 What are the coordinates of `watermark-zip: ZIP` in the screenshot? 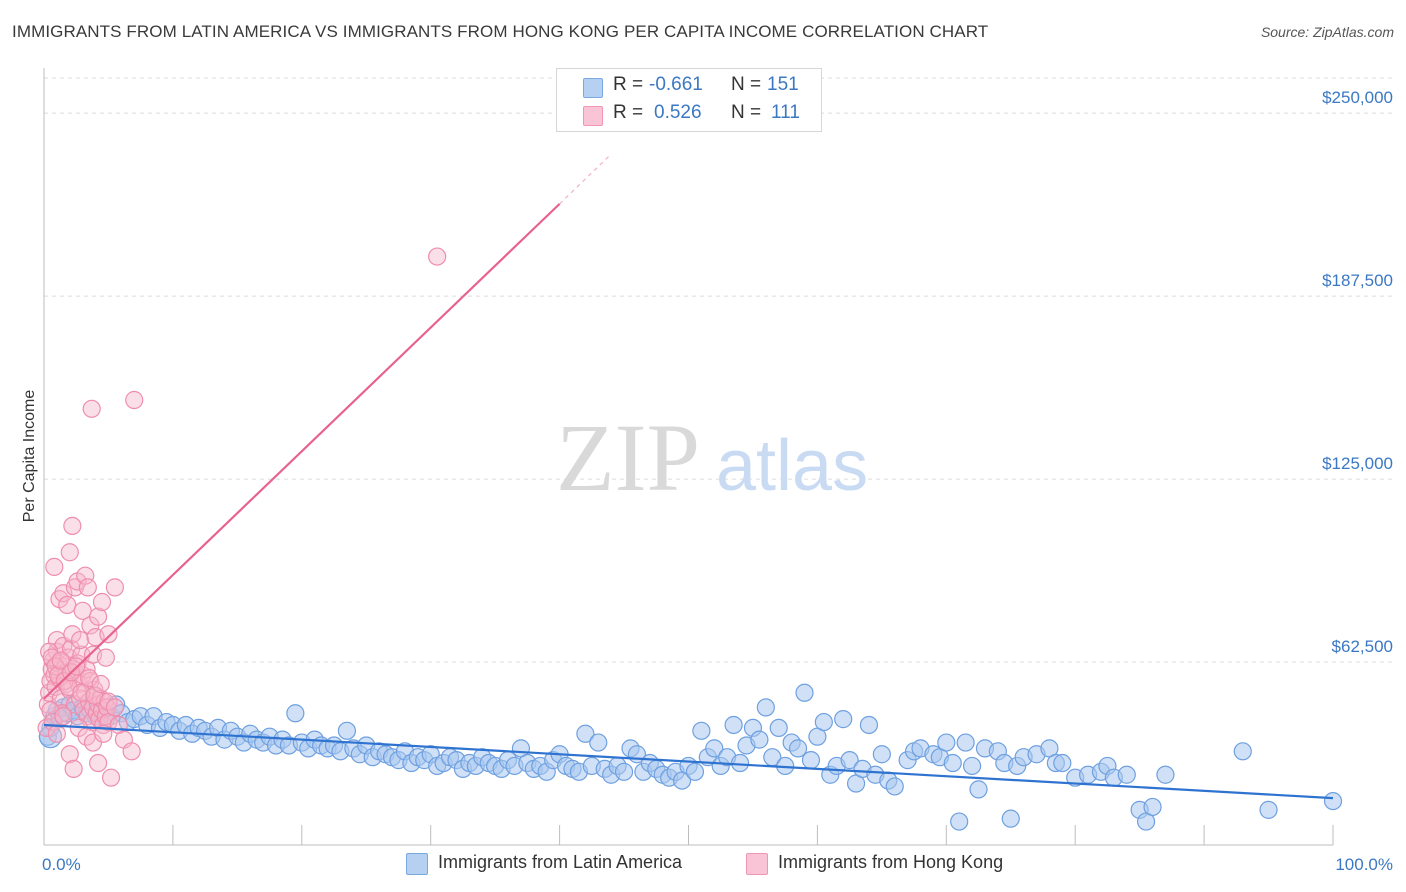 It's located at (628, 457).